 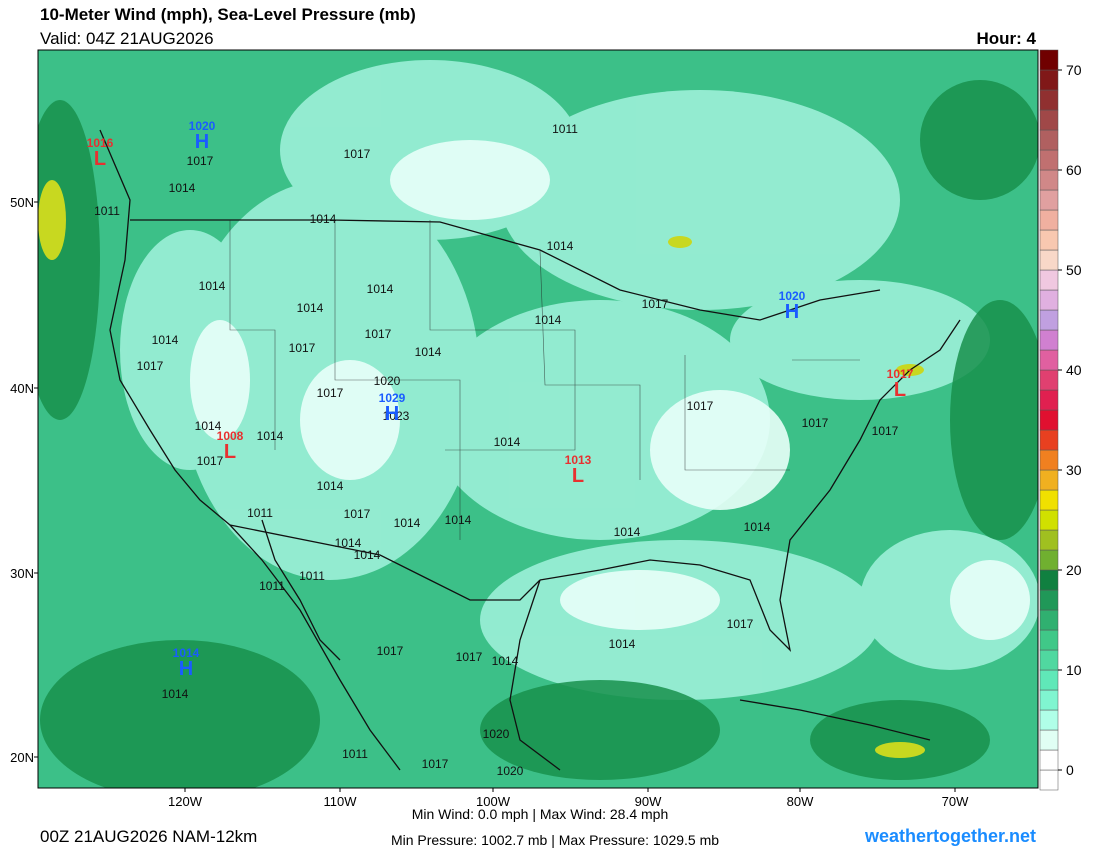 What do you see at coordinates (540, 814) in the screenshot?
I see `wind-stats: Min Wind: 0.0 mph | Max Wind: 28.4 mph` at bounding box center [540, 814].